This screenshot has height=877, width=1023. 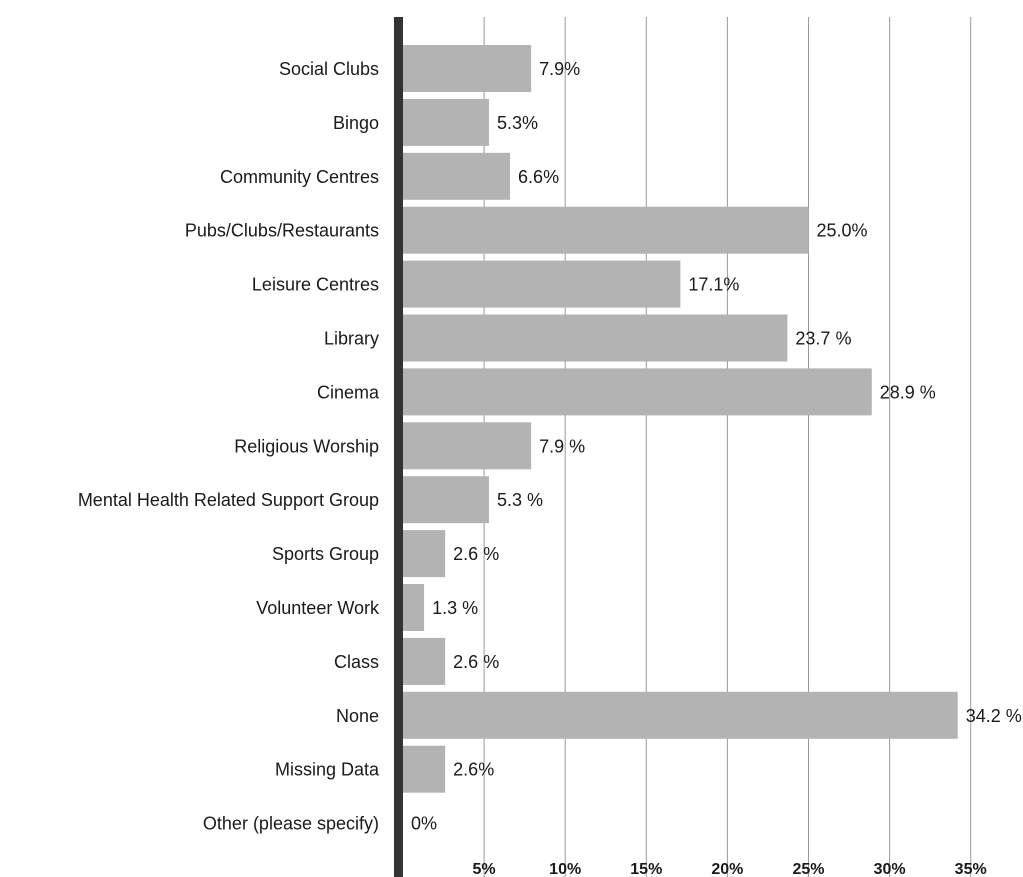 I want to click on data-label: 6.6%, so click(x=538, y=177).